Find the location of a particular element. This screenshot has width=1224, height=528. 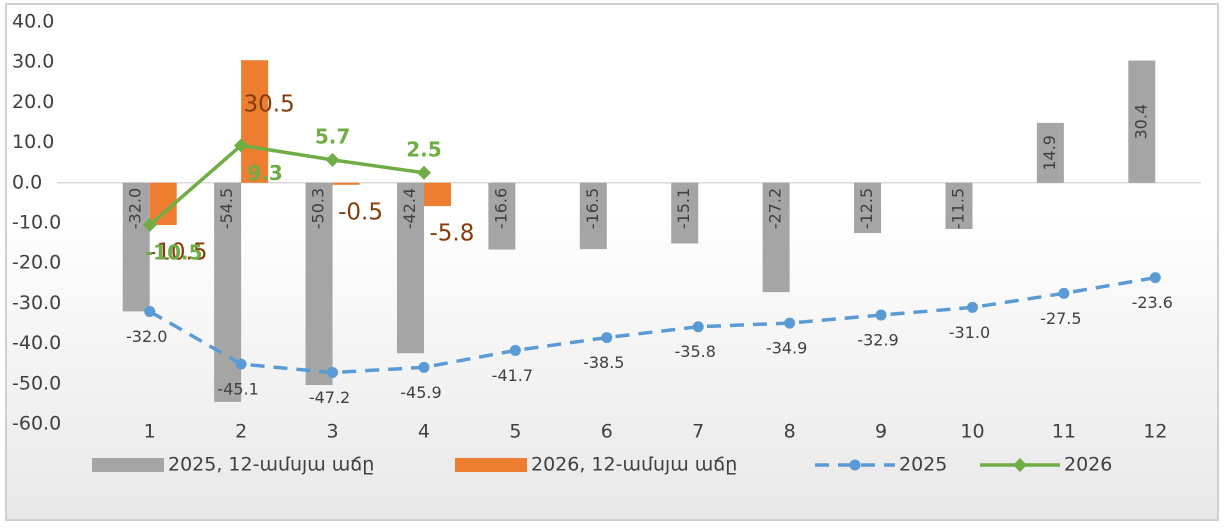

legend-label: 2025, 12-ամսյա աճը is located at coordinates (271, 465).